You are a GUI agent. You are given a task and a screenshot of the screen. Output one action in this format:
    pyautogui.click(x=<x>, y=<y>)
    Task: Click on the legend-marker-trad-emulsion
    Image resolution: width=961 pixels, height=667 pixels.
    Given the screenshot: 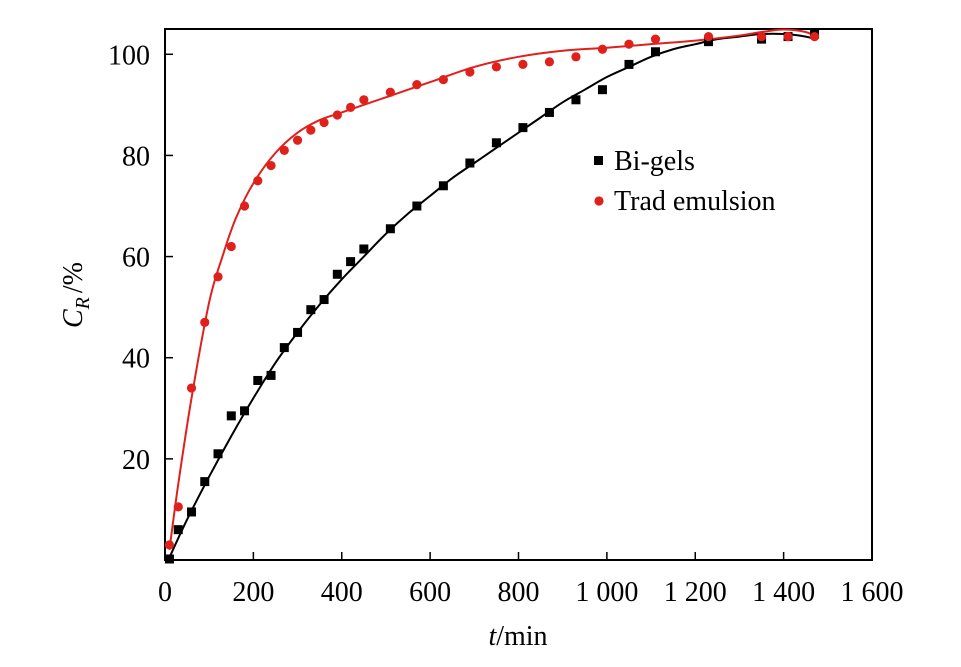 What is the action you would take?
    pyautogui.click(x=599, y=201)
    